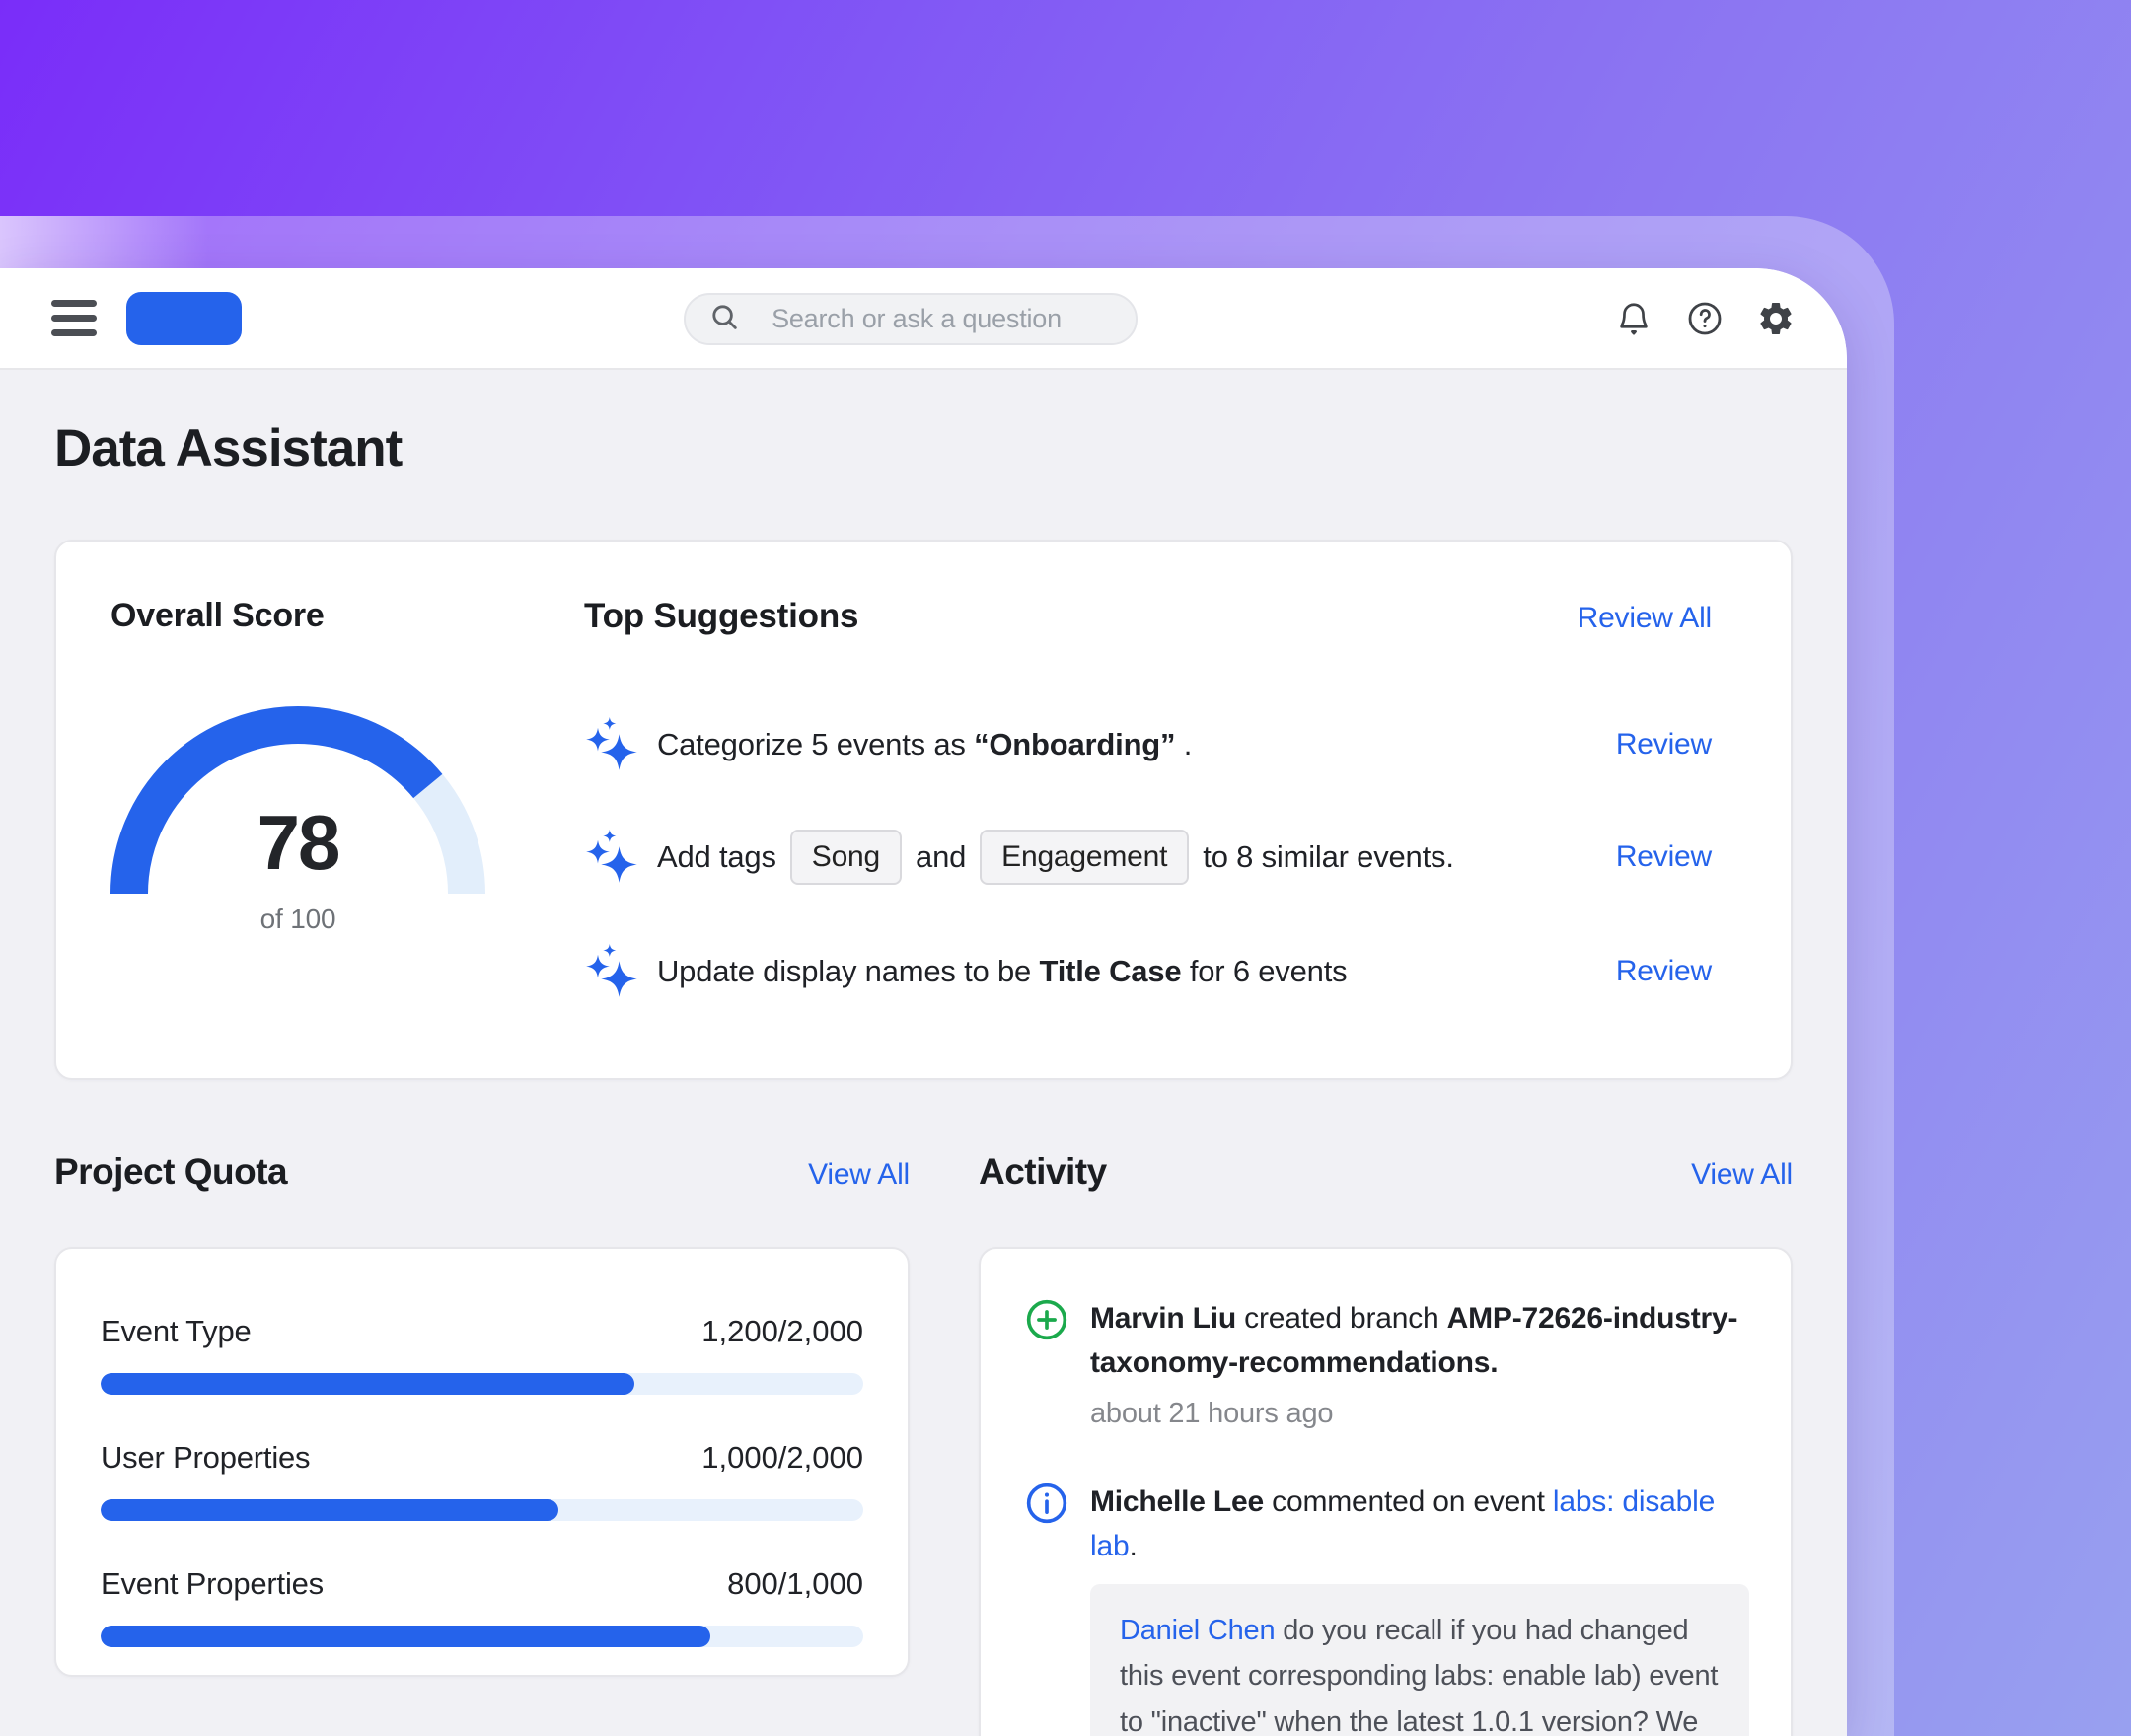 This screenshot has height=1736, width=2131. Describe the element at coordinates (228, 448) in the screenshot. I see `page-title: Data Assistant` at that location.